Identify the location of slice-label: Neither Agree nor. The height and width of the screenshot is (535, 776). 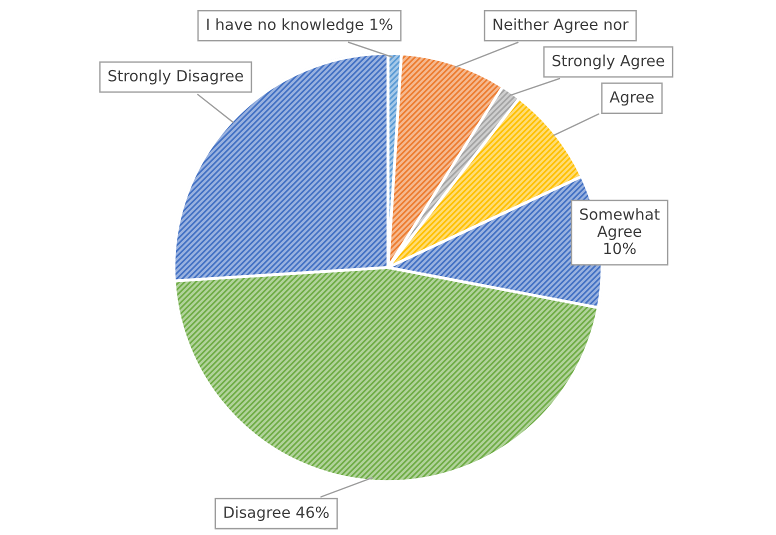
(561, 26).